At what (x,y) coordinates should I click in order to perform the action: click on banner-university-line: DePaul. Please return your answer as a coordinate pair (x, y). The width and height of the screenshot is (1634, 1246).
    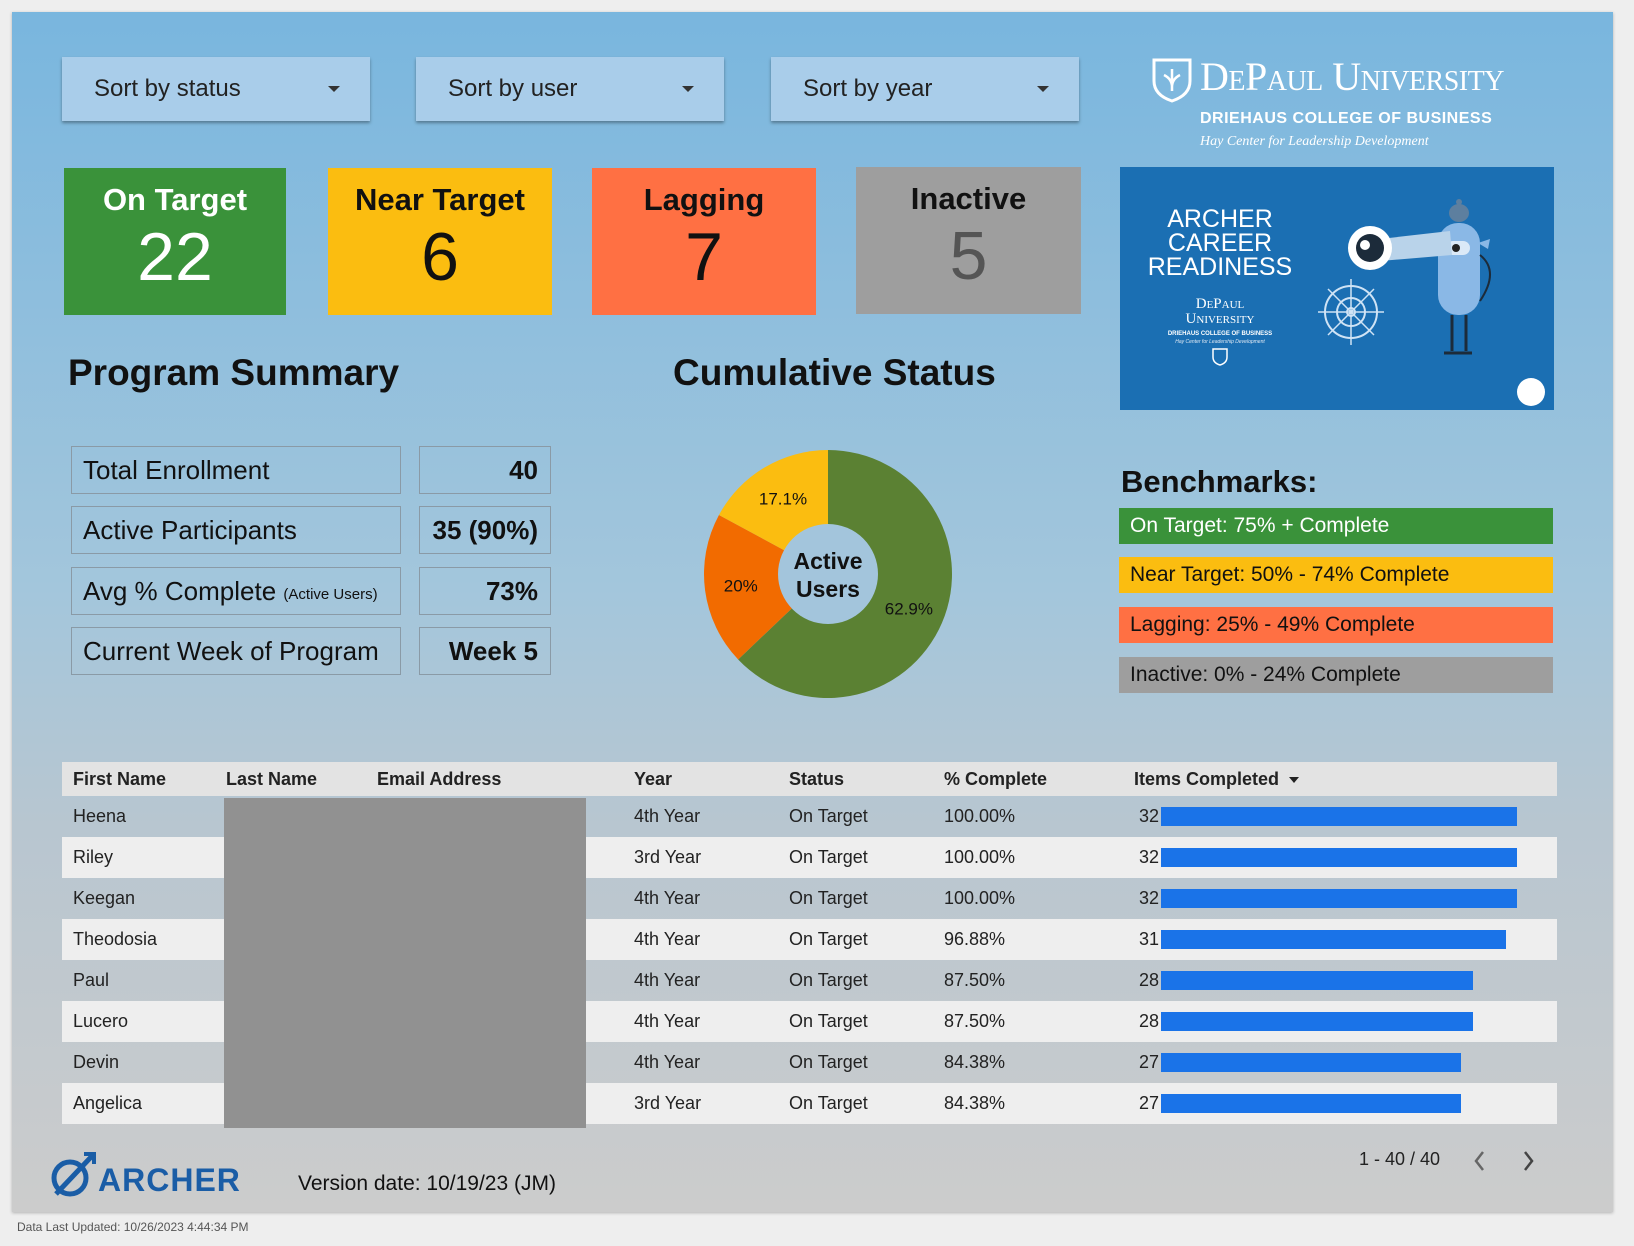
    Looking at the image, I should click on (1220, 304).